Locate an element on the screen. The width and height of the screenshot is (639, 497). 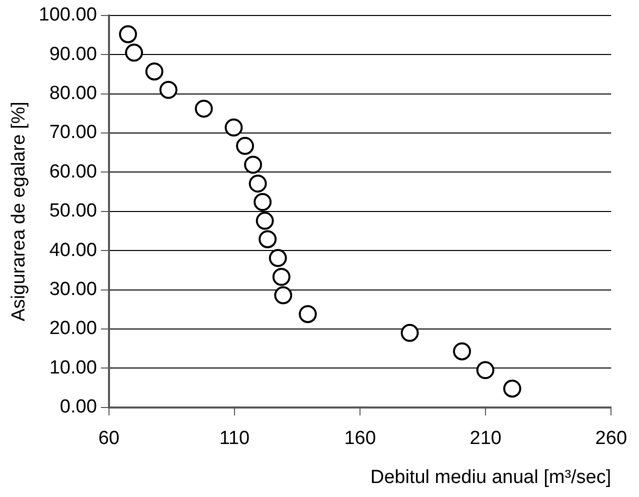
x-axis-title: Debitul mediu anual [m³/sec] is located at coordinates (491, 477).